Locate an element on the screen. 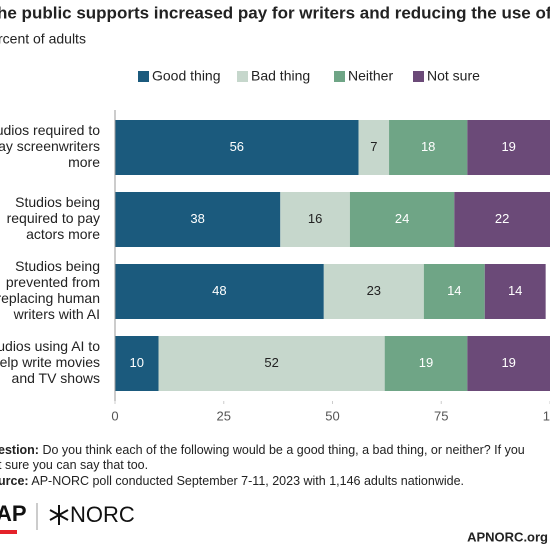  x-tick-label: 0 is located at coordinates (114, 415).